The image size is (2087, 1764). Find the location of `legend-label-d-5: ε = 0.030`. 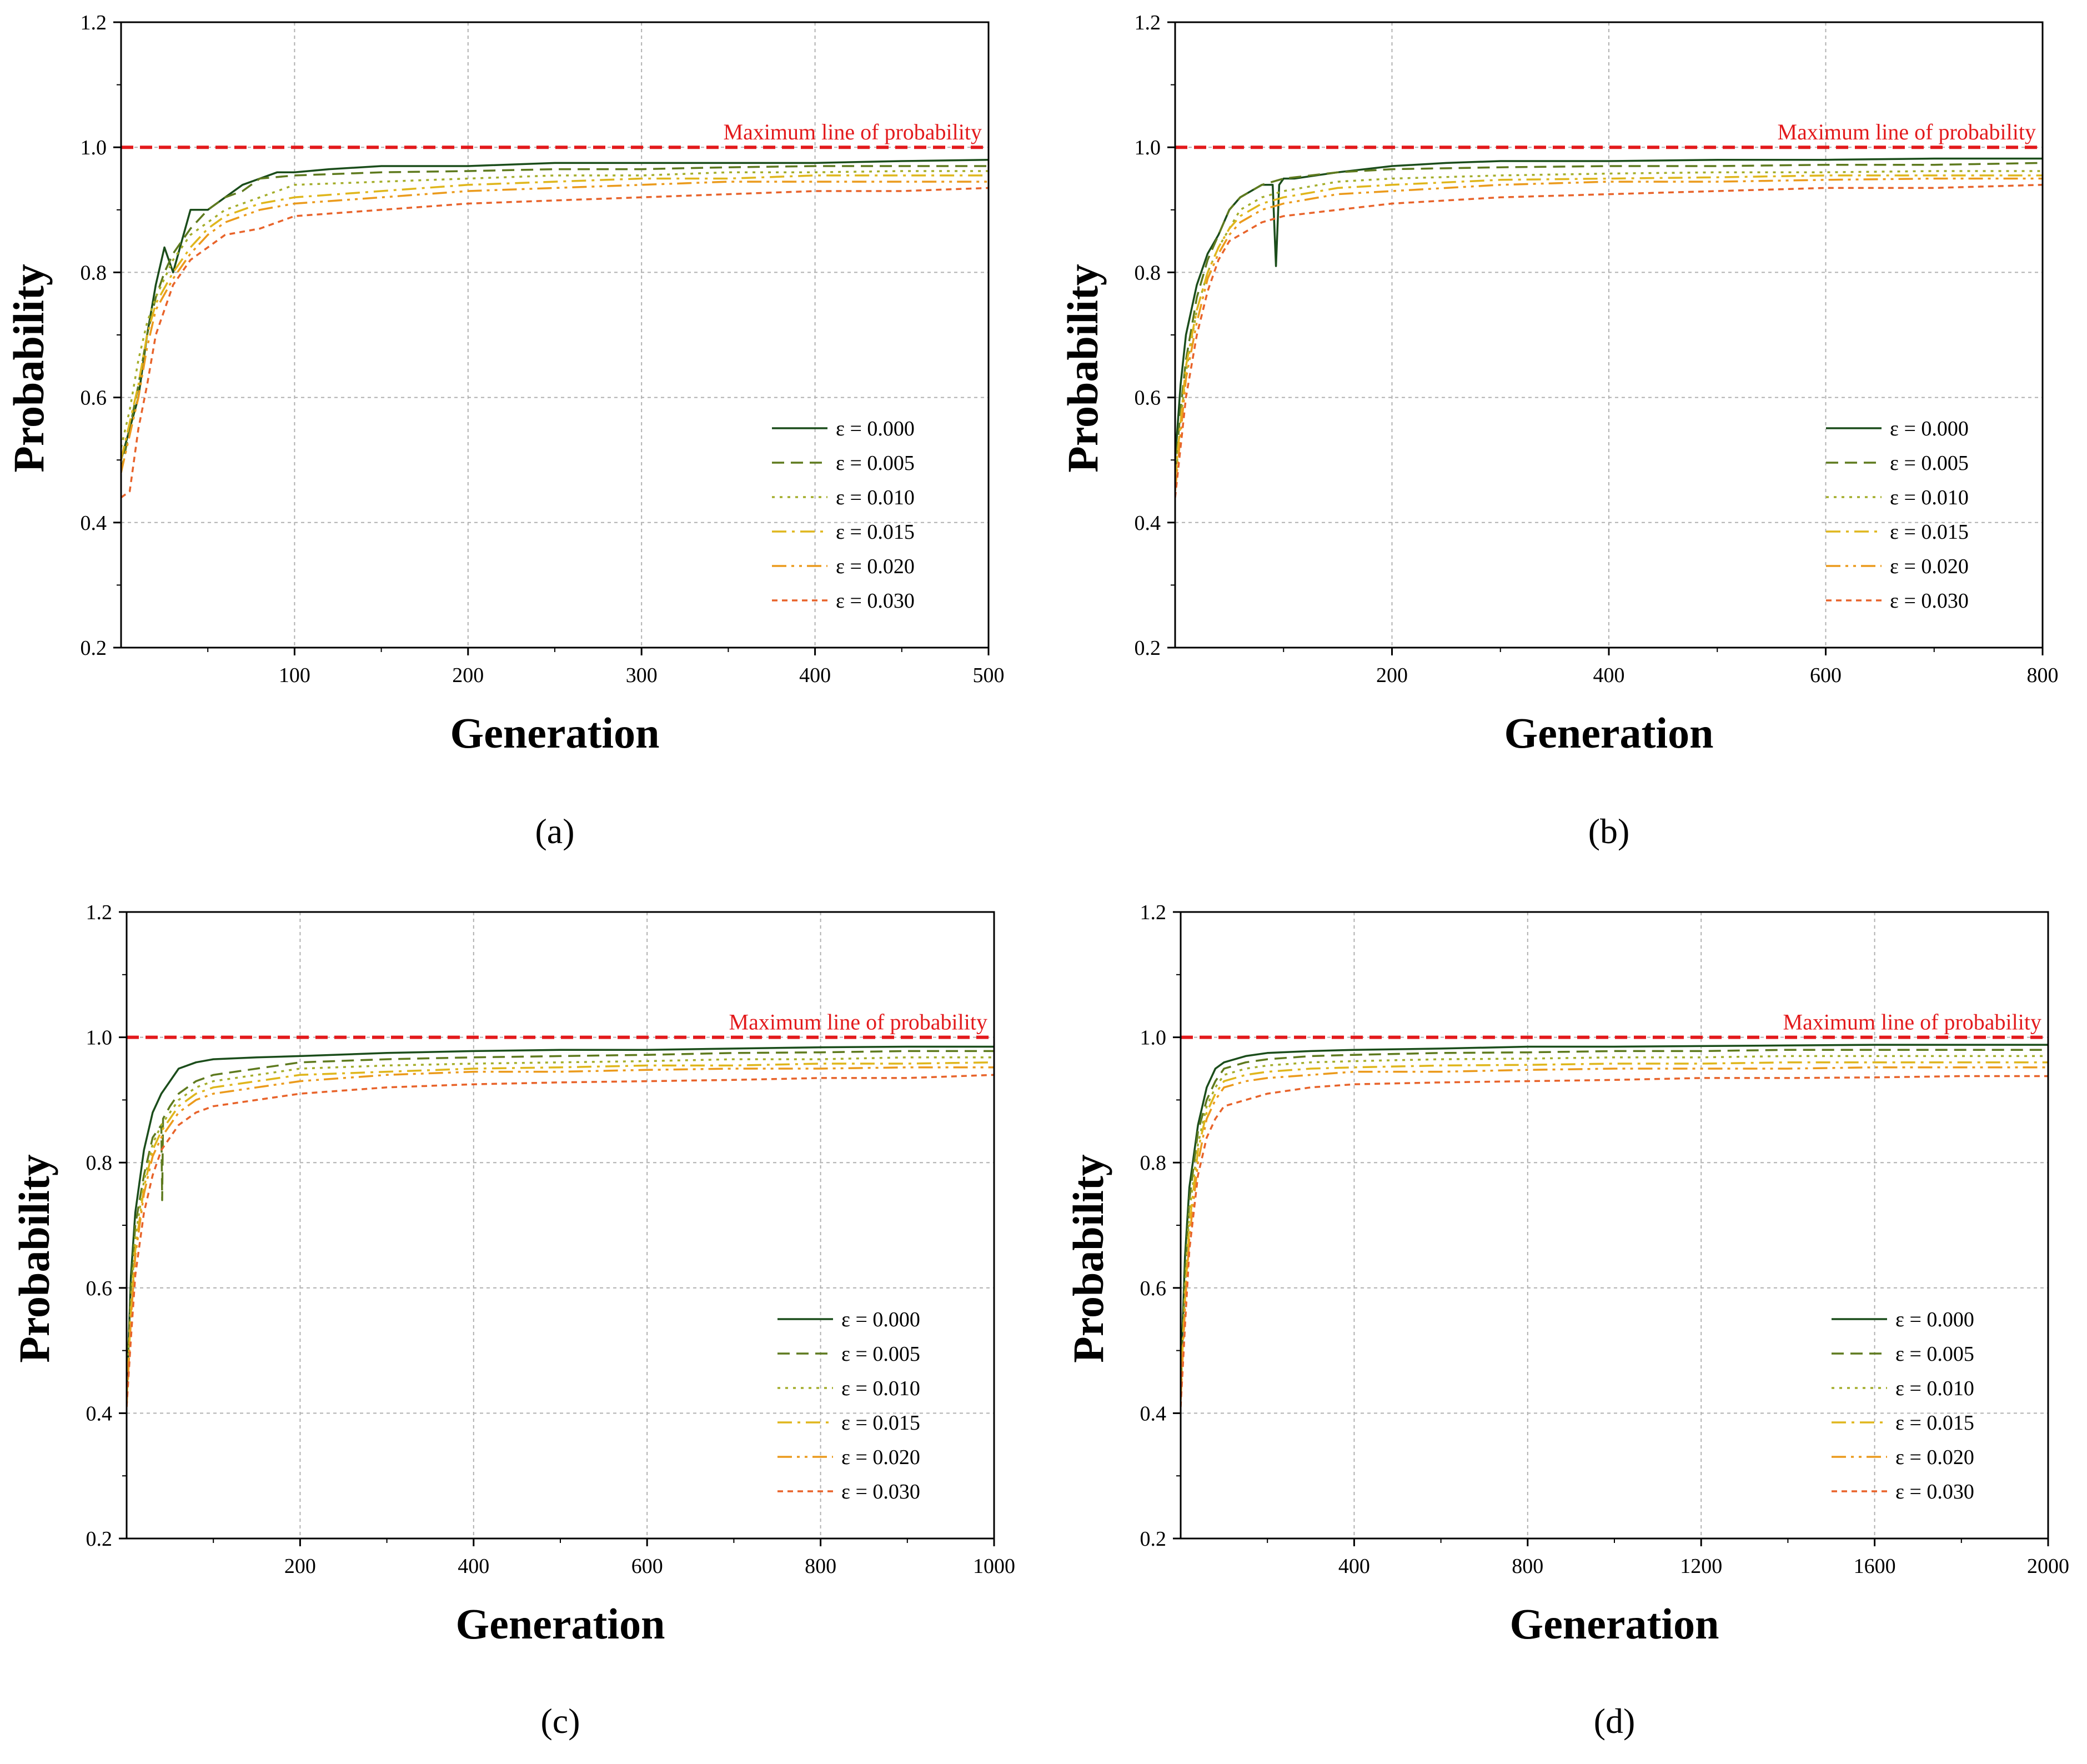

legend-label-d-5: ε = 0.030 is located at coordinates (1934, 1492).